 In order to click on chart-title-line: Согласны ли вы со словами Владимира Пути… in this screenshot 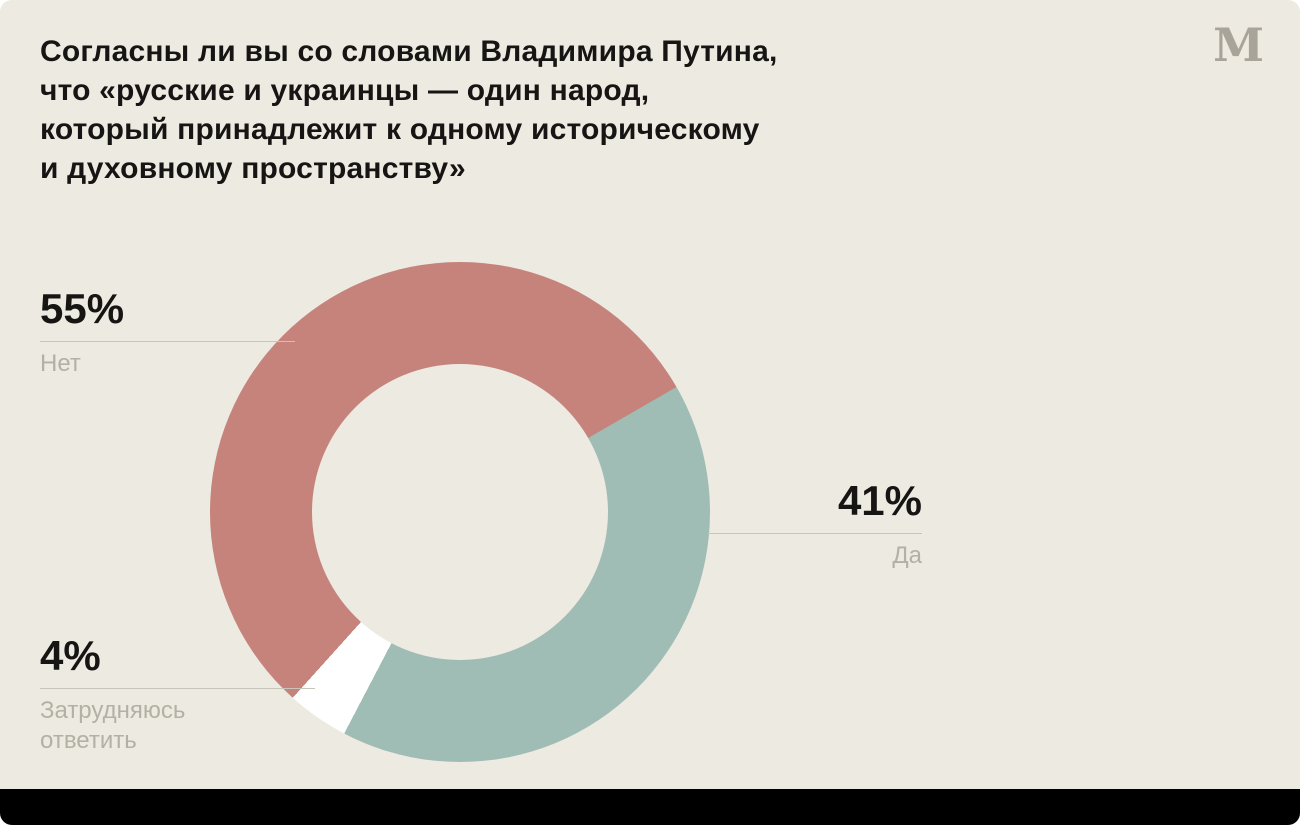, I will do `click(409, 51)`.